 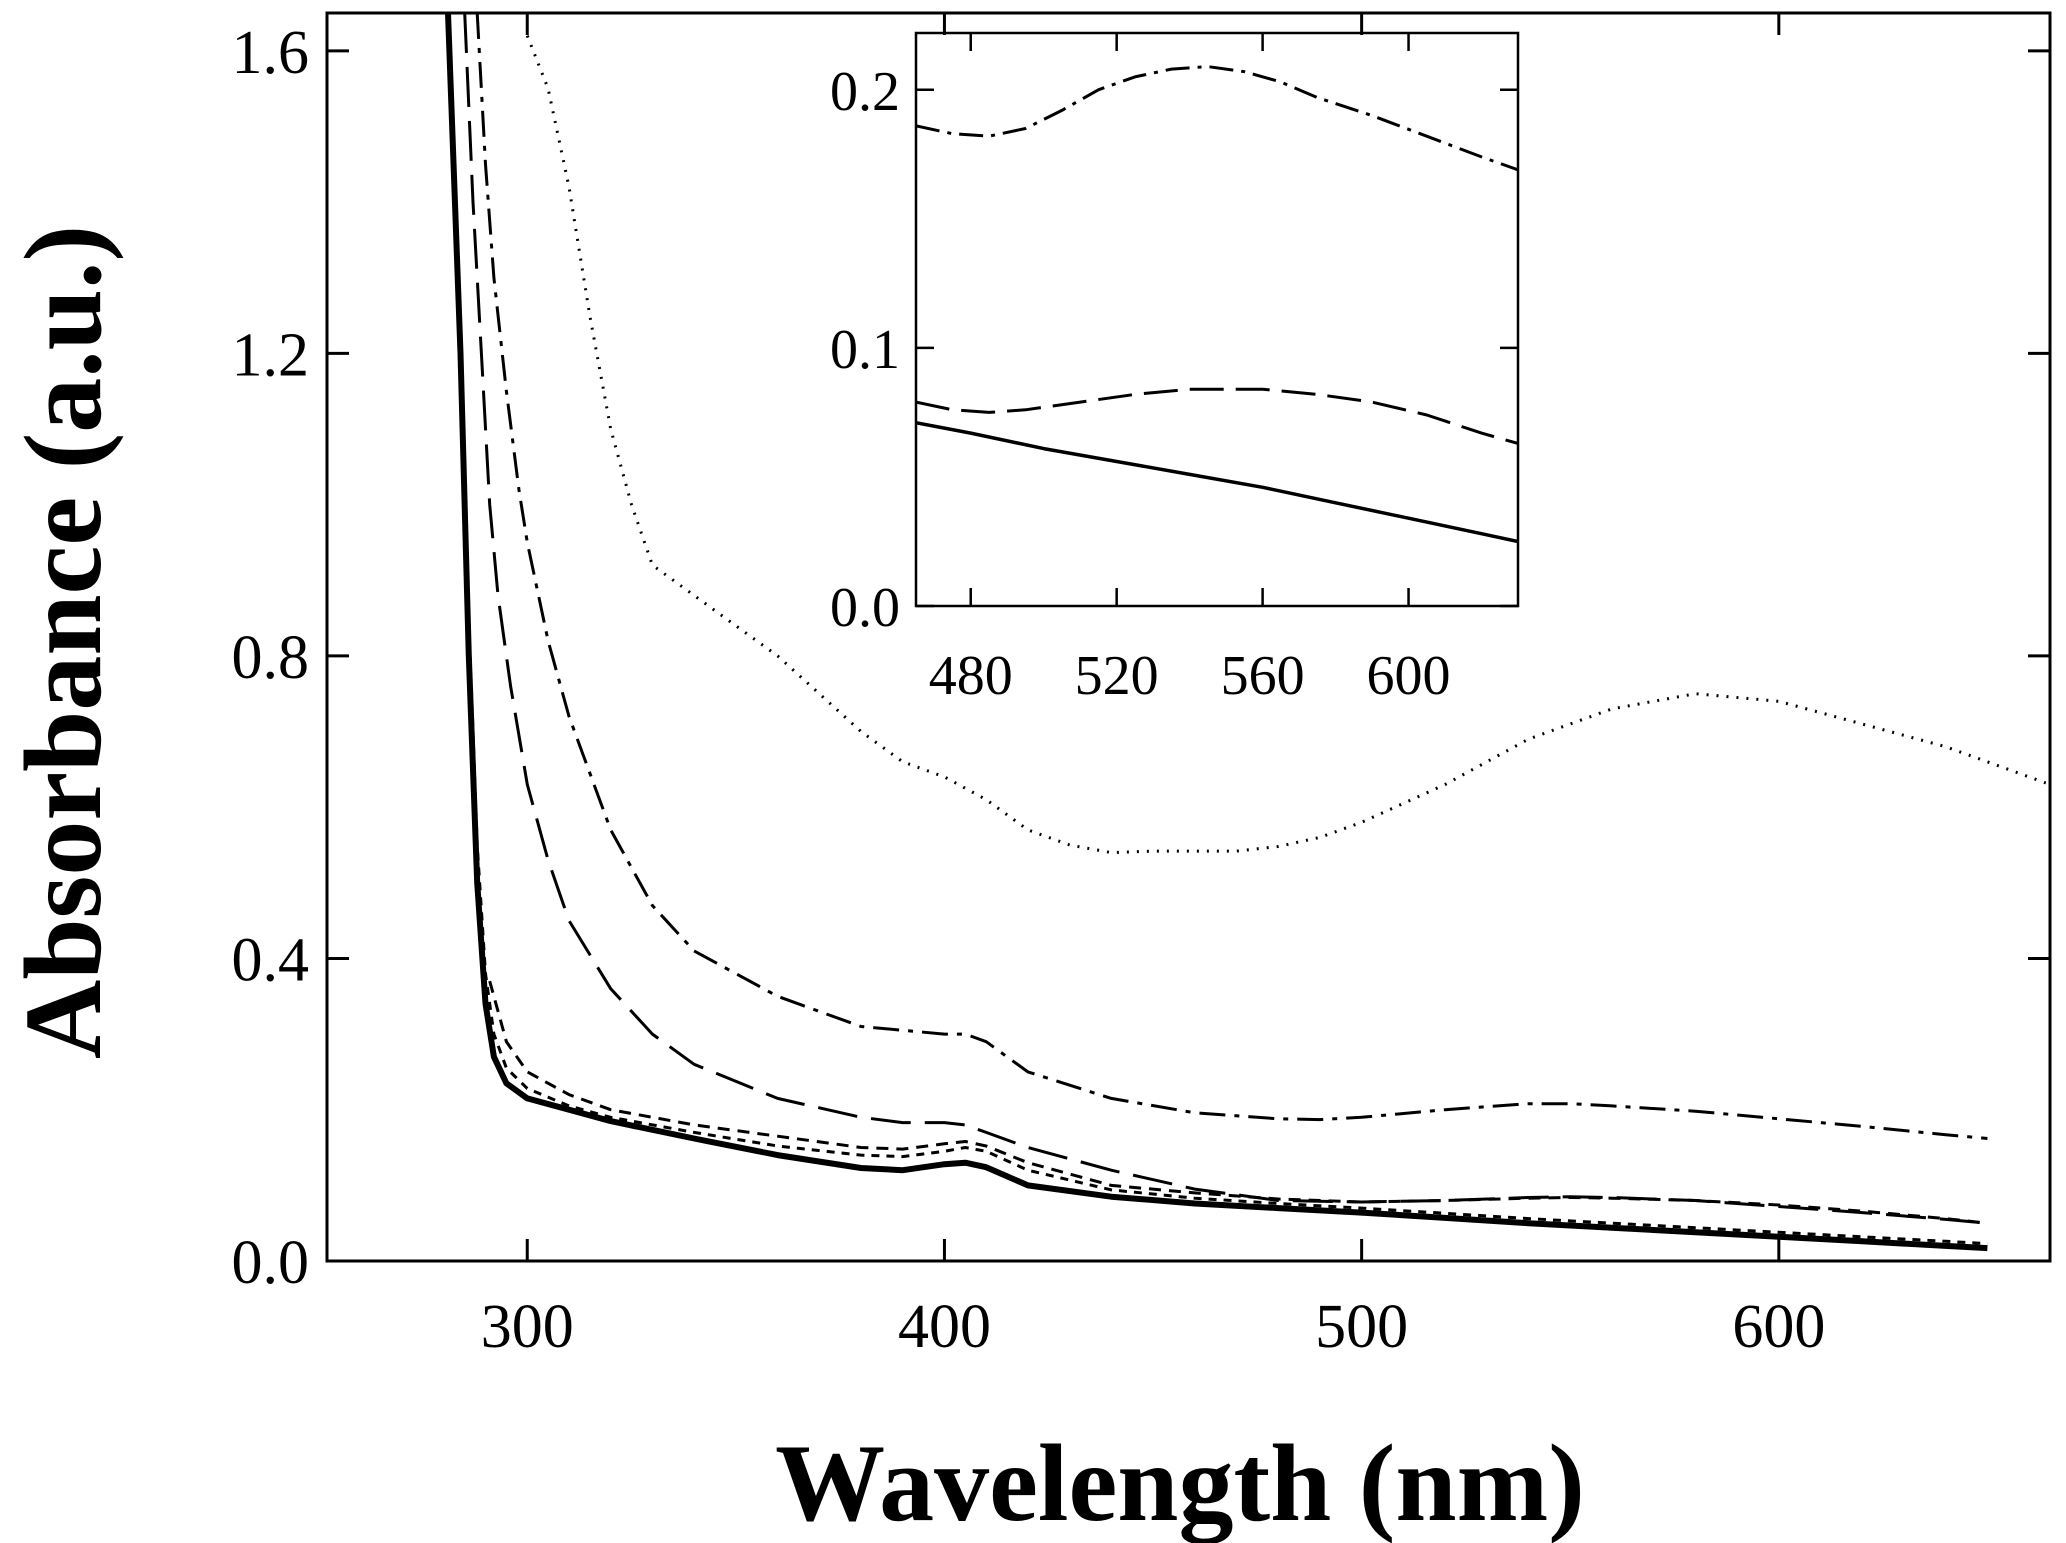 What do you see at coordinates (1409, 676) in the screenshot?
I see `inset-x-tick-label: 600` at bounding box center [1409, 676].